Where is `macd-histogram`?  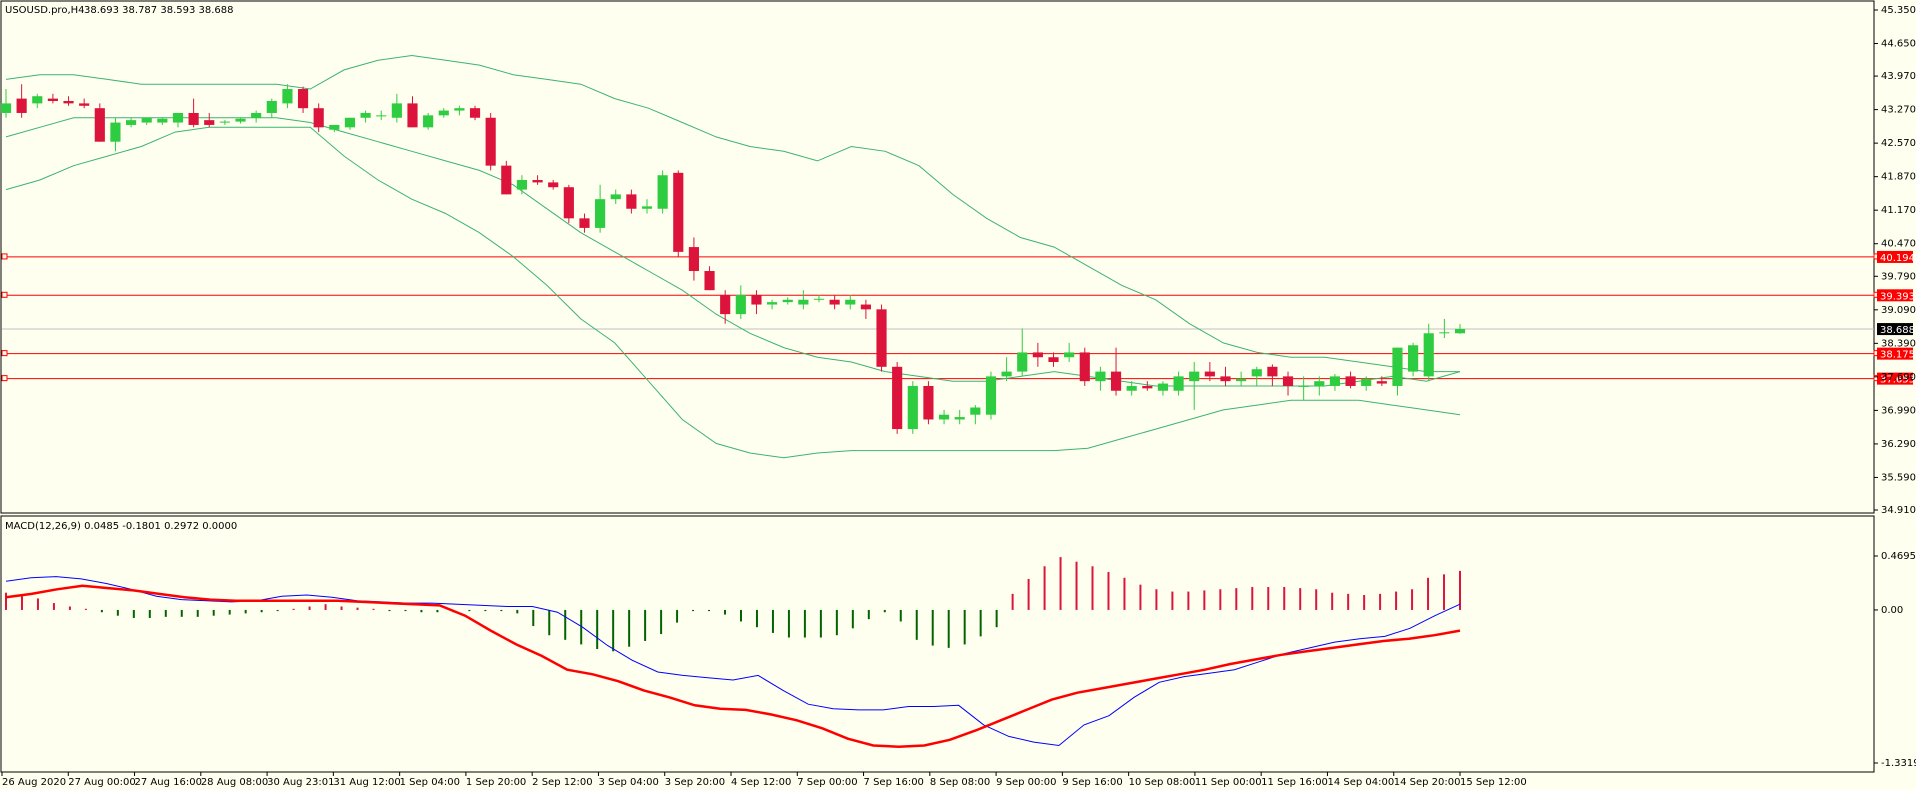 macd-histogram is located at coordinates (733, 604).